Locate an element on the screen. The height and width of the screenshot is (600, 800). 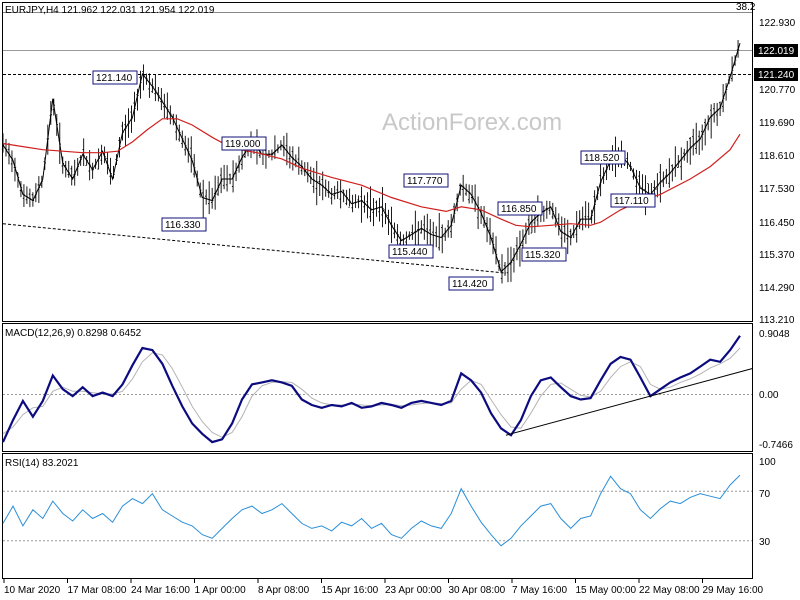
svg-text: 121.240 is located at coordinates (776, 75).